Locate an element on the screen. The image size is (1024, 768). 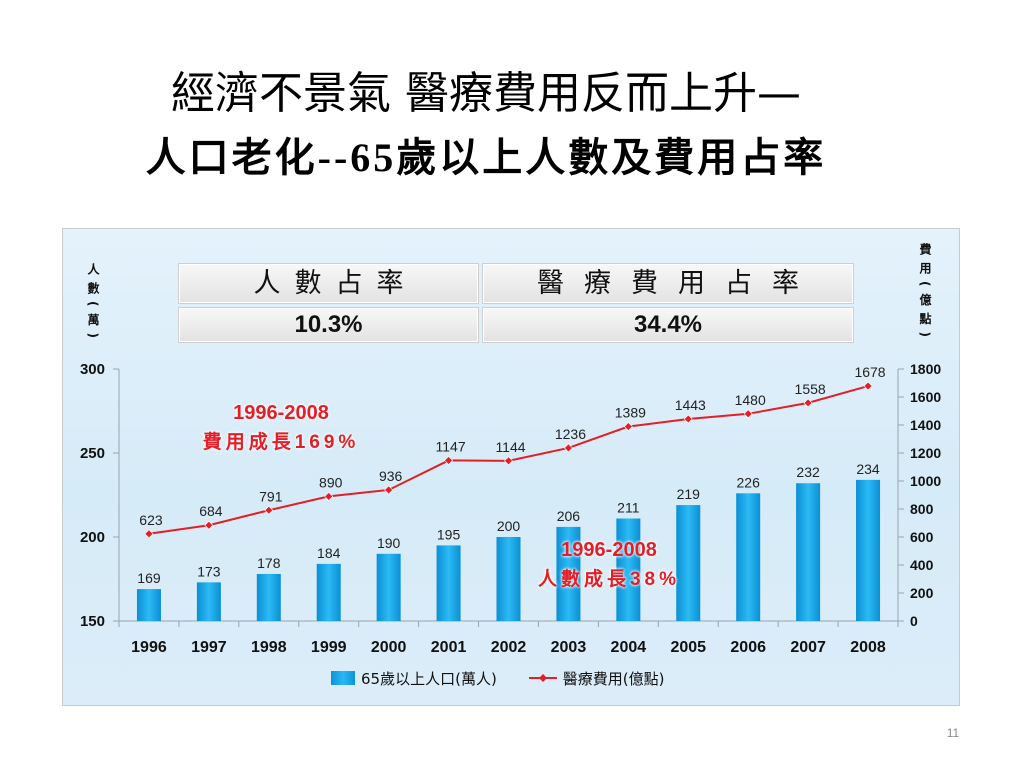
line-data-label: 1147 is located at coordinates (451, 446).